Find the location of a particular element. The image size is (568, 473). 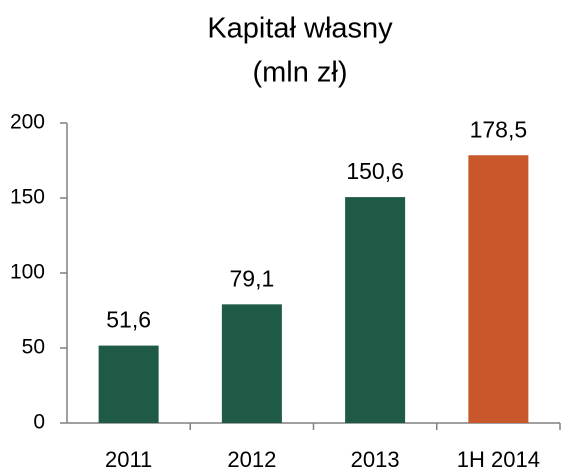

value-label: 178,5 is located at coordinates (499, 129).